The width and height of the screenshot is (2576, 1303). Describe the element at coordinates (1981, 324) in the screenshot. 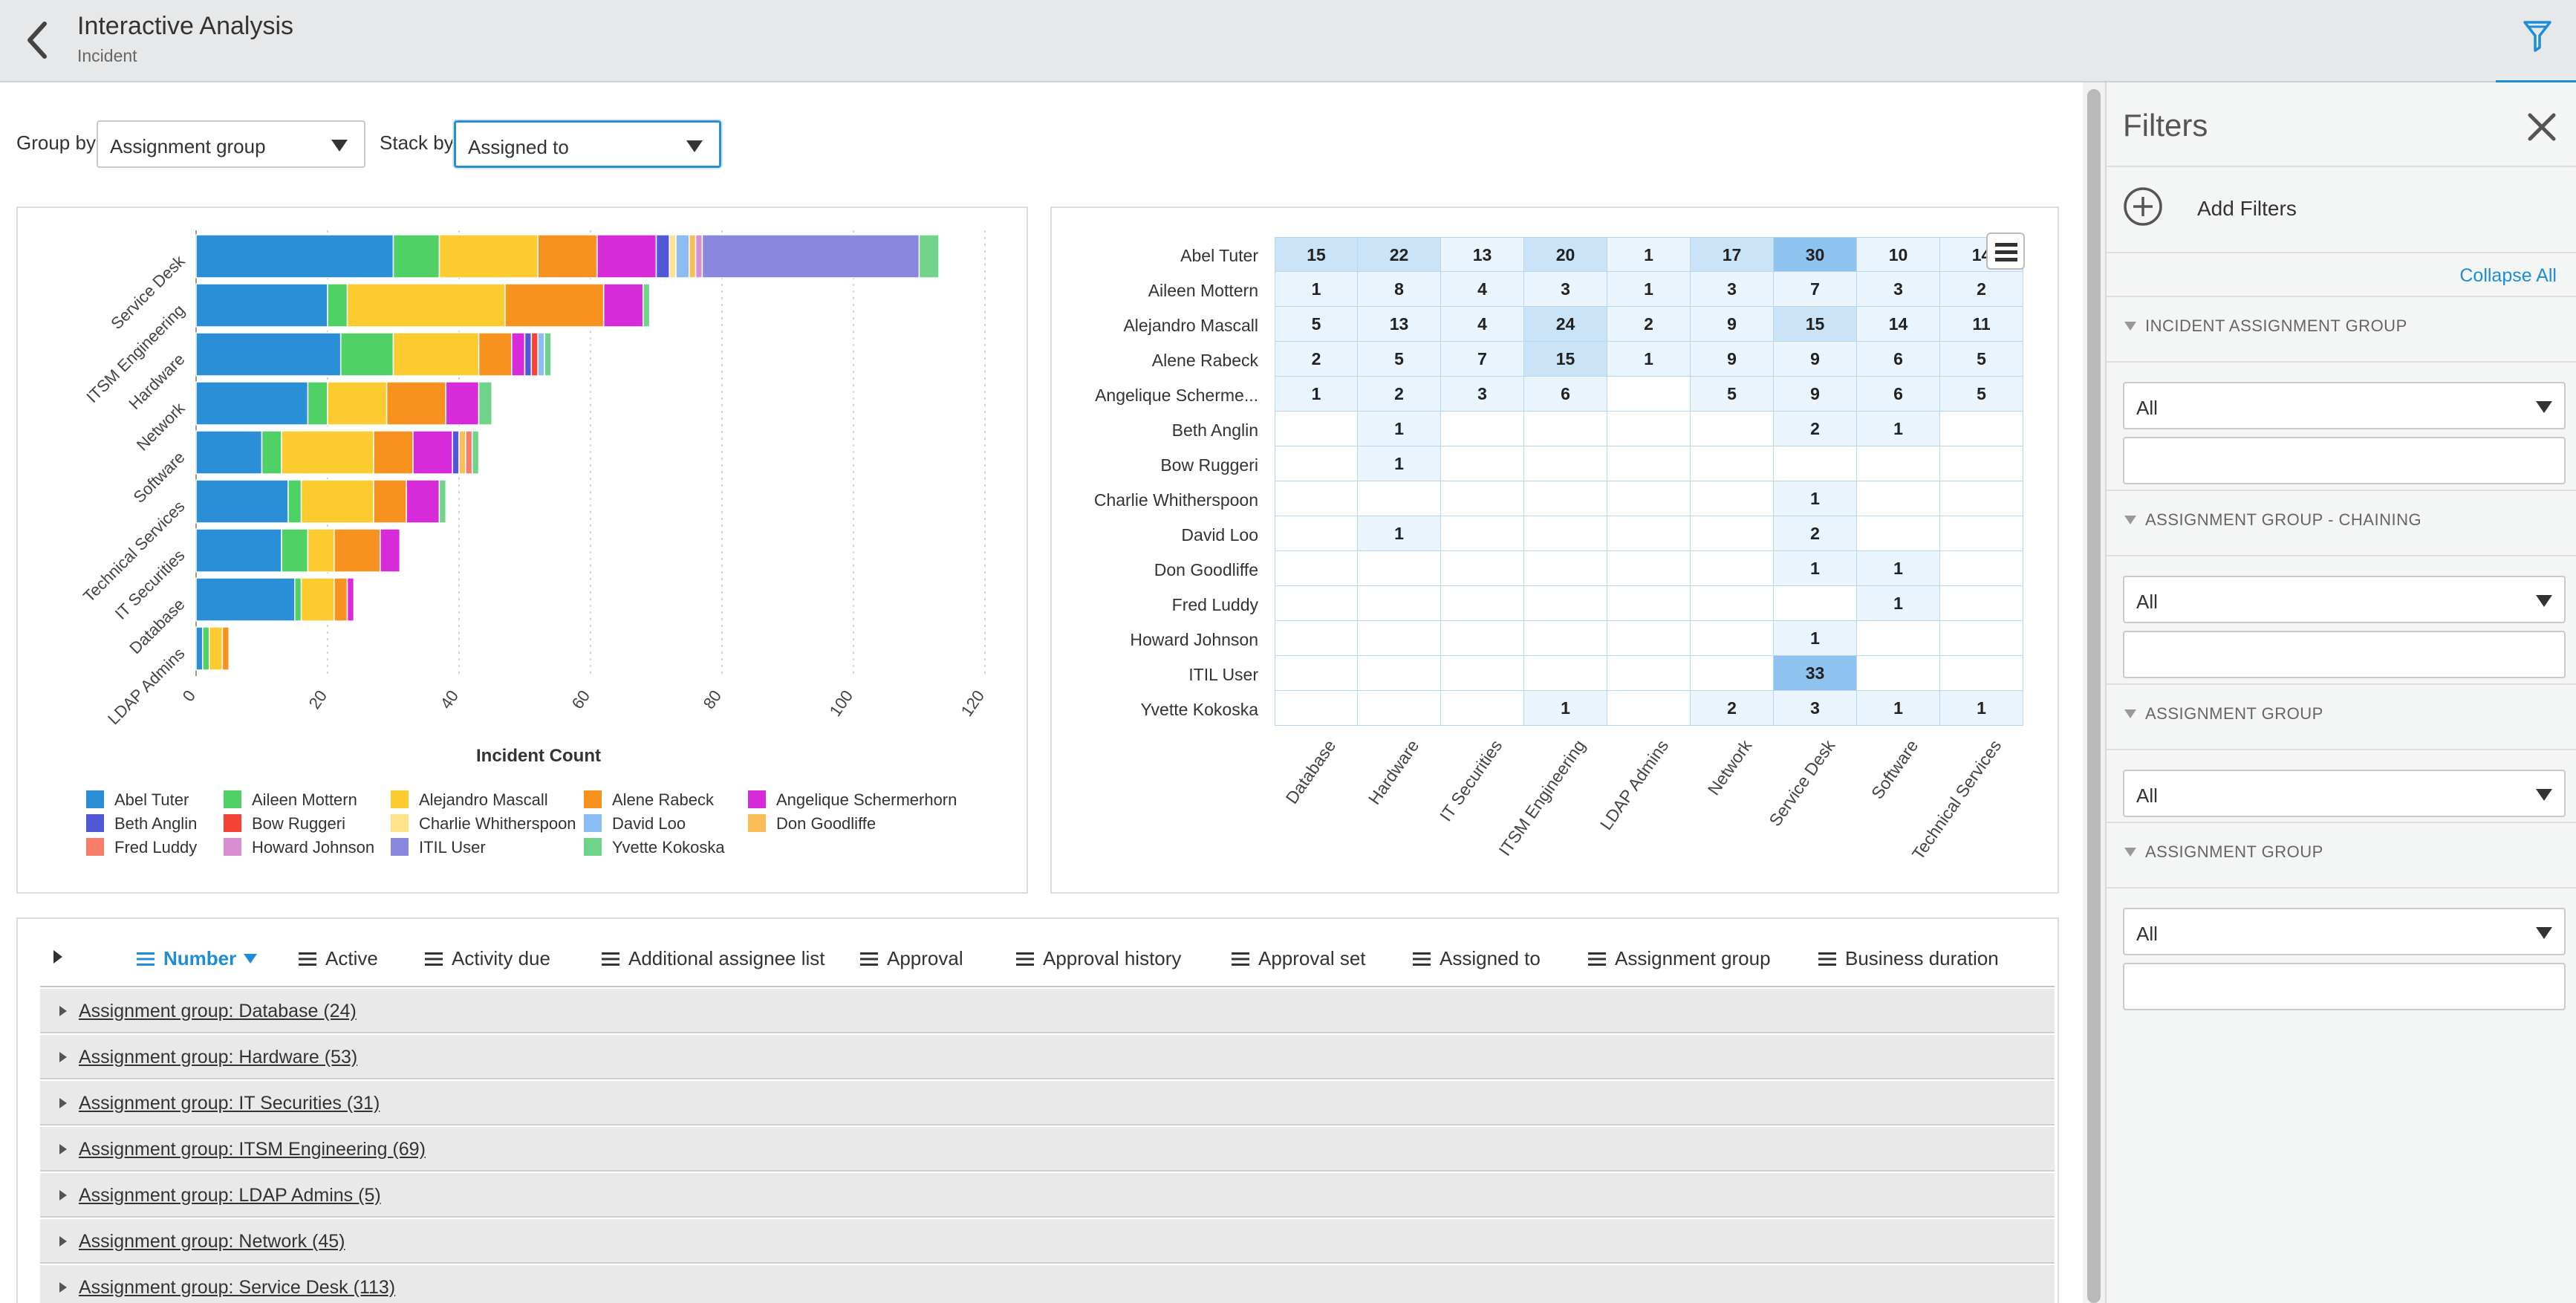

I see `pivot-cell: 11` at that location.